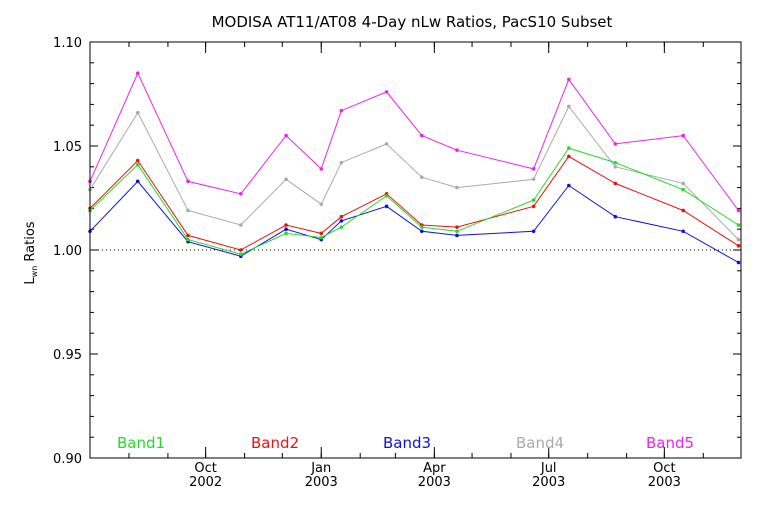 Image resolution: width=768 pixels, height=512 pixels. What do you see at coordinates (67, 147) in the screenshot?
I see `y-tick-label: 1.05` at bounding box center [67, 147].